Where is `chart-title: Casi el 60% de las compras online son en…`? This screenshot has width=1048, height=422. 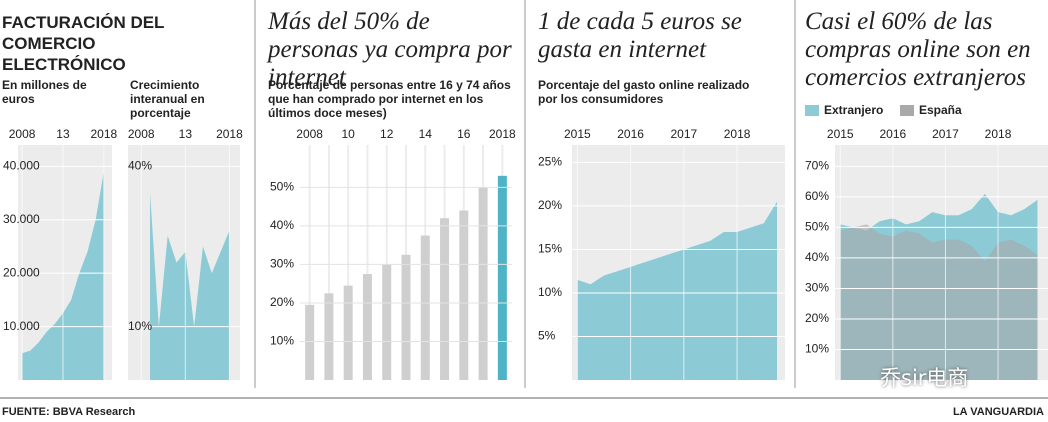
chart-title: Casi el 60% de las compras online son en… is located at coordinates (918, 49).